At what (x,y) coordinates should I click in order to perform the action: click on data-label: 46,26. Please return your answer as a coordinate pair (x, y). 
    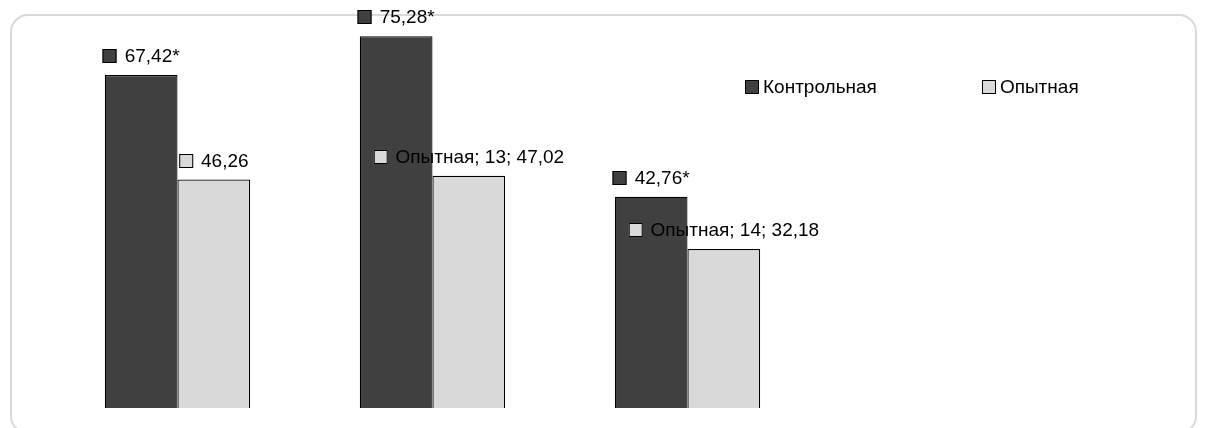
    Looking at the image, I should click on (225, 160).